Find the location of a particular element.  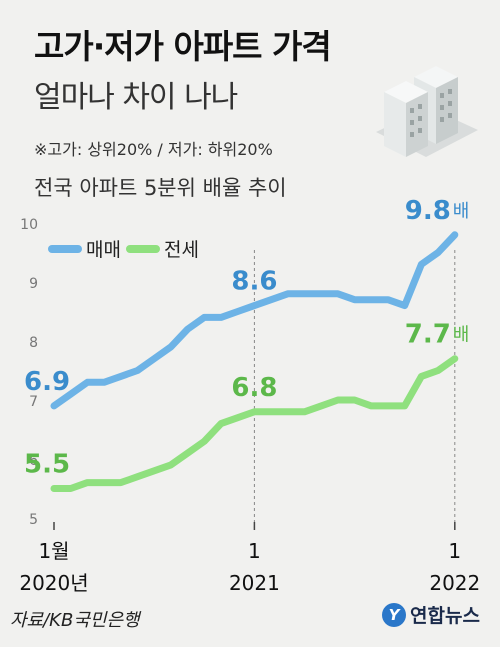

legend-label: 전세 is located at coordinates (181, 250).